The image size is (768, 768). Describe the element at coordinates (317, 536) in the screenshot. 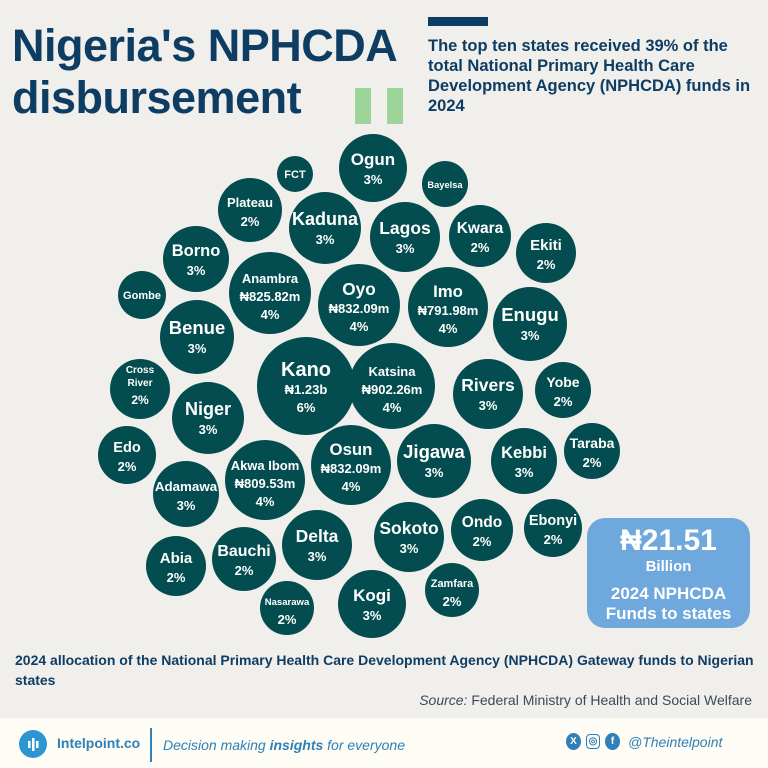

I see `bubble-name: Delta` at that location.